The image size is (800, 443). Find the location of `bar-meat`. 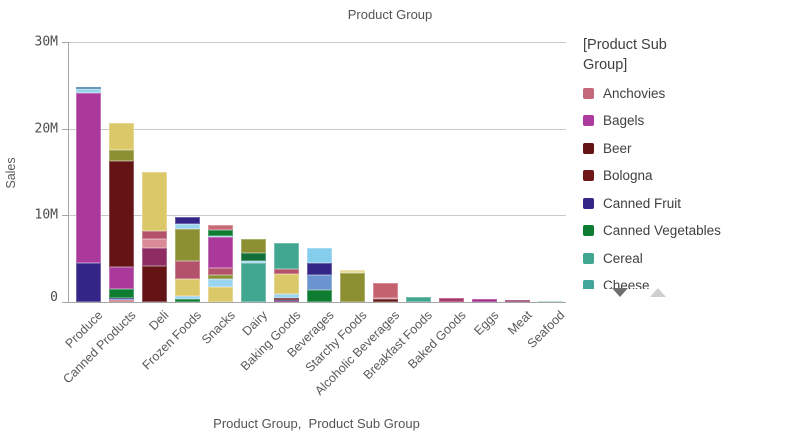

bar-meat is located at coordinates (517, 301).